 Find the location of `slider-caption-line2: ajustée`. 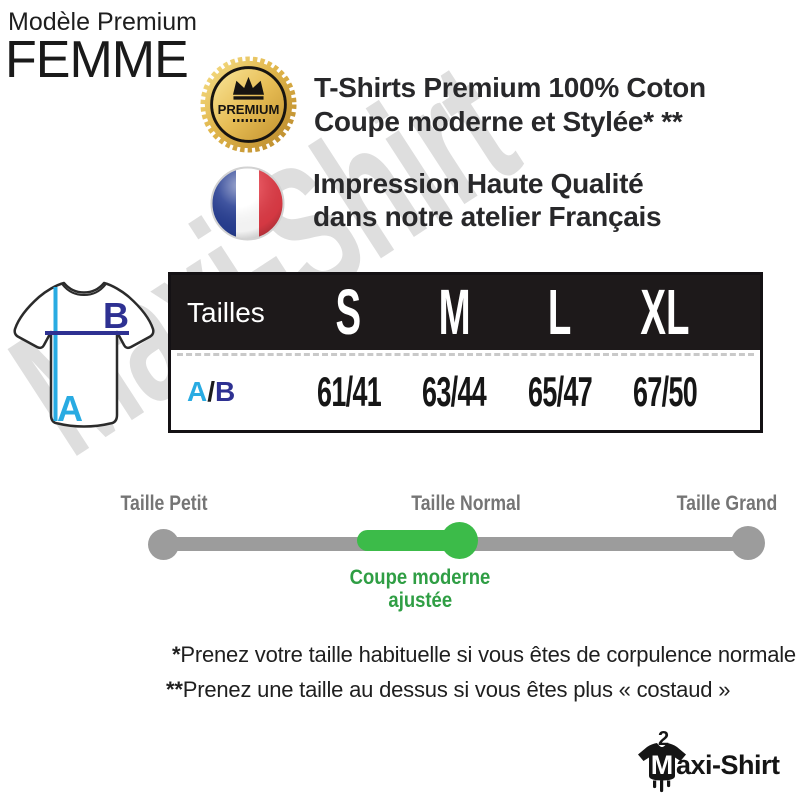

slider-caption-line2: ajustée is located at coordinates (420, 600).